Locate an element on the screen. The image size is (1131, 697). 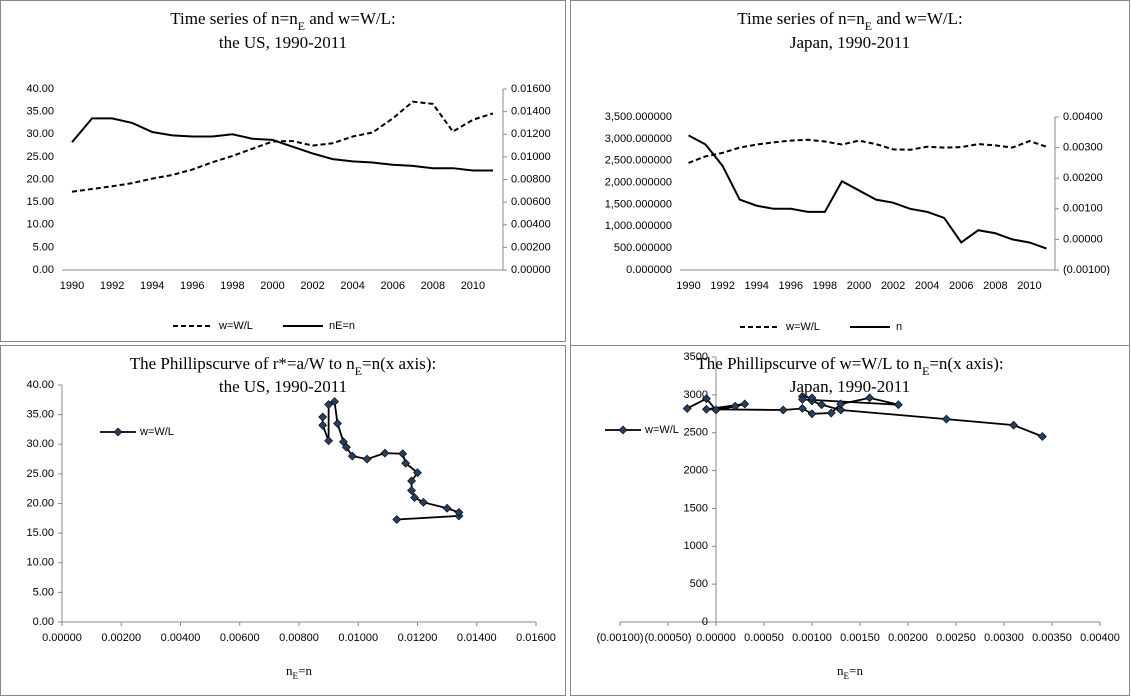
x-tick-label: 1994 is located at coordinates (756, 286).